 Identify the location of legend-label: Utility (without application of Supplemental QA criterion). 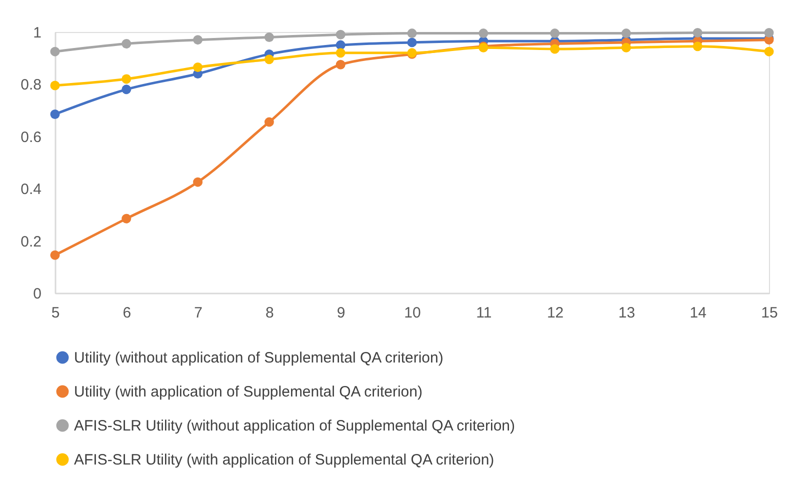
(259, 358).